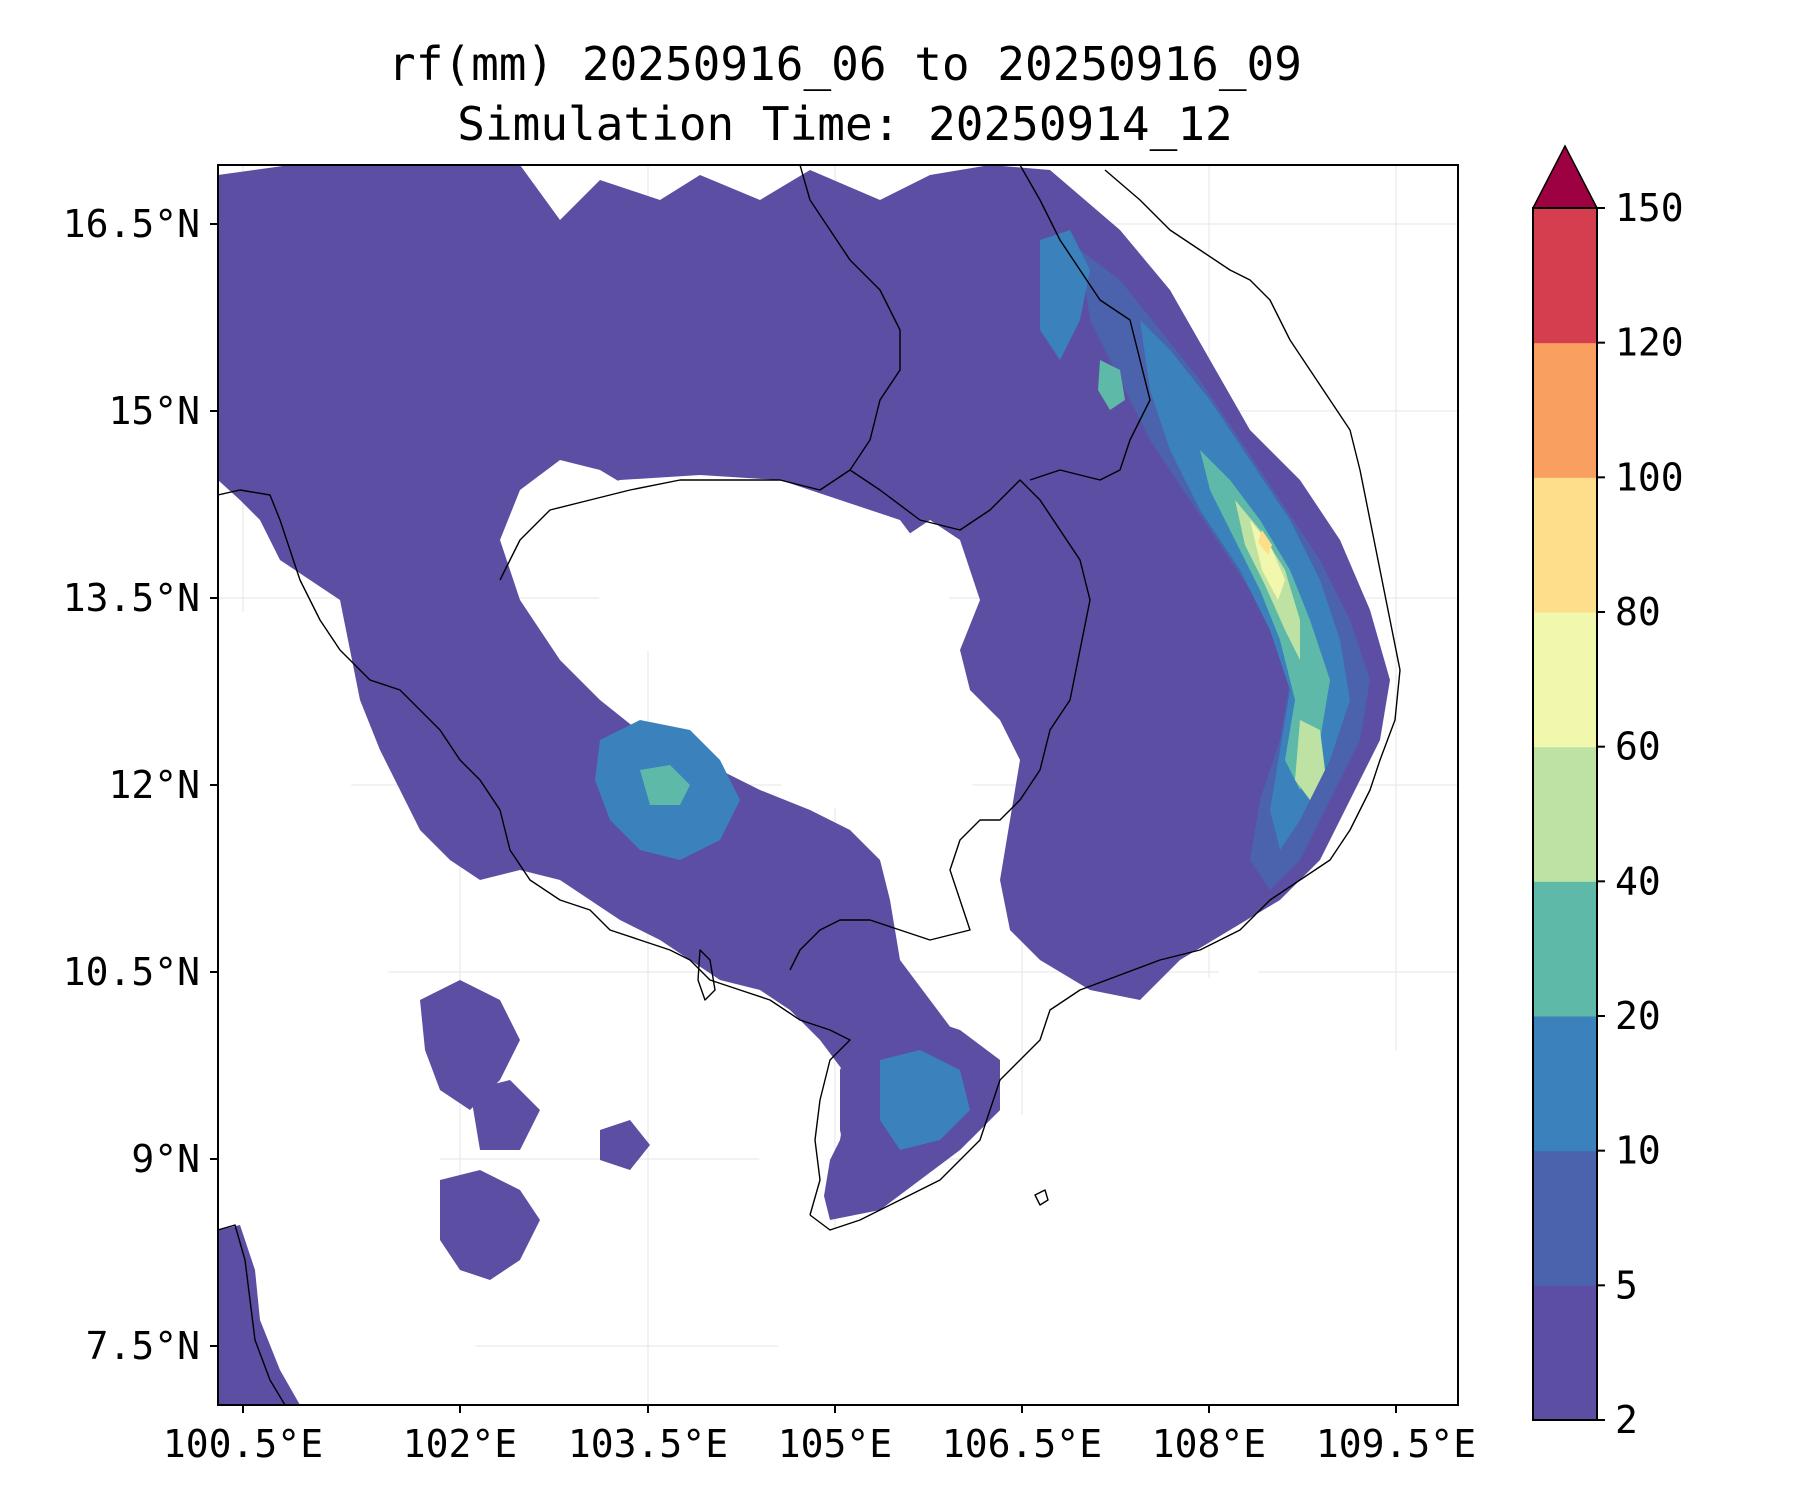 This screenshot has width=1800, height=1500. Describe the element at coordinates (1079, 1182) in the screenshot. I see `dry-region-south-sea` at that location.